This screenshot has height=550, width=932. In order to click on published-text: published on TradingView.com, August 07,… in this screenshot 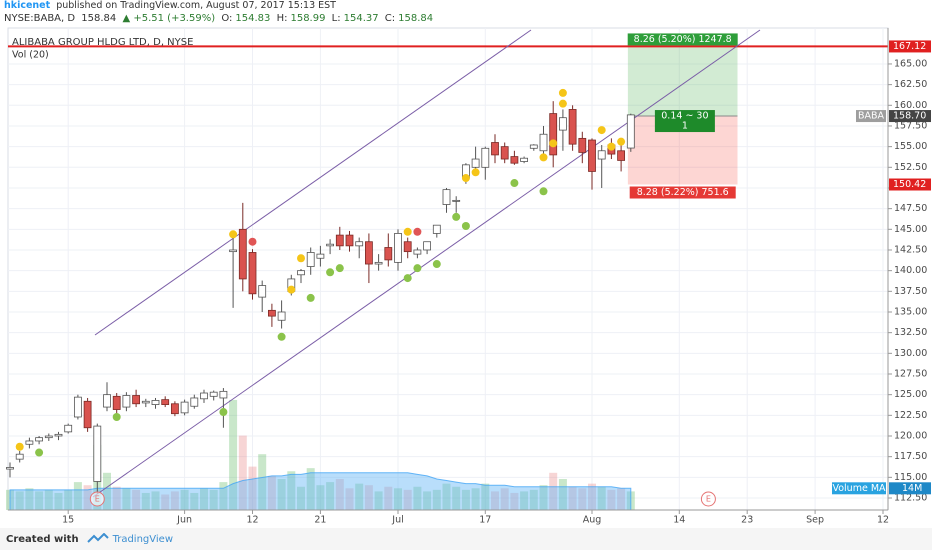, I will do `click(194, 5)`.